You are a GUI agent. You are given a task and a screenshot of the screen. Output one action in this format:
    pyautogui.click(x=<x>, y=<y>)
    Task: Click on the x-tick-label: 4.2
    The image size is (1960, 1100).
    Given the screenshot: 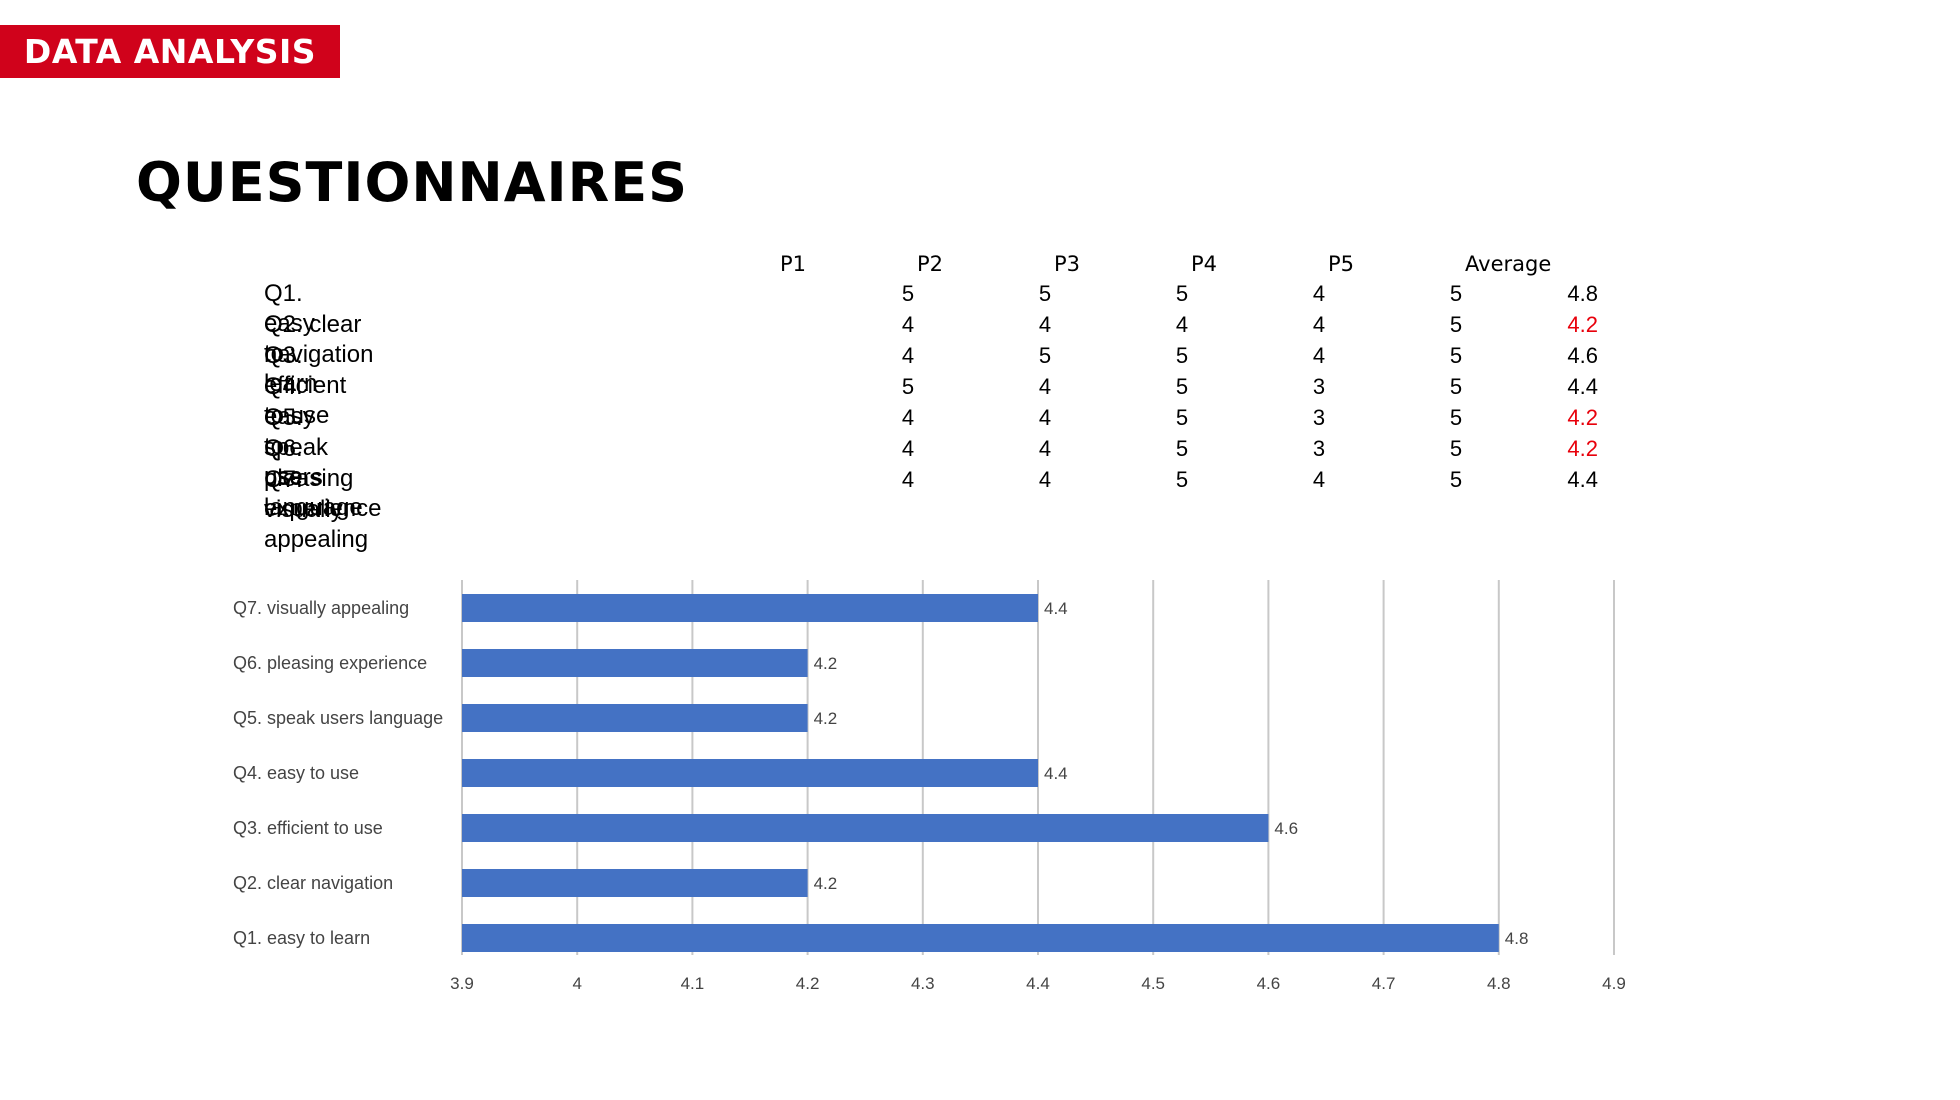 What is the action you would take?
    pyautogui.click(x=808, y=983)
    